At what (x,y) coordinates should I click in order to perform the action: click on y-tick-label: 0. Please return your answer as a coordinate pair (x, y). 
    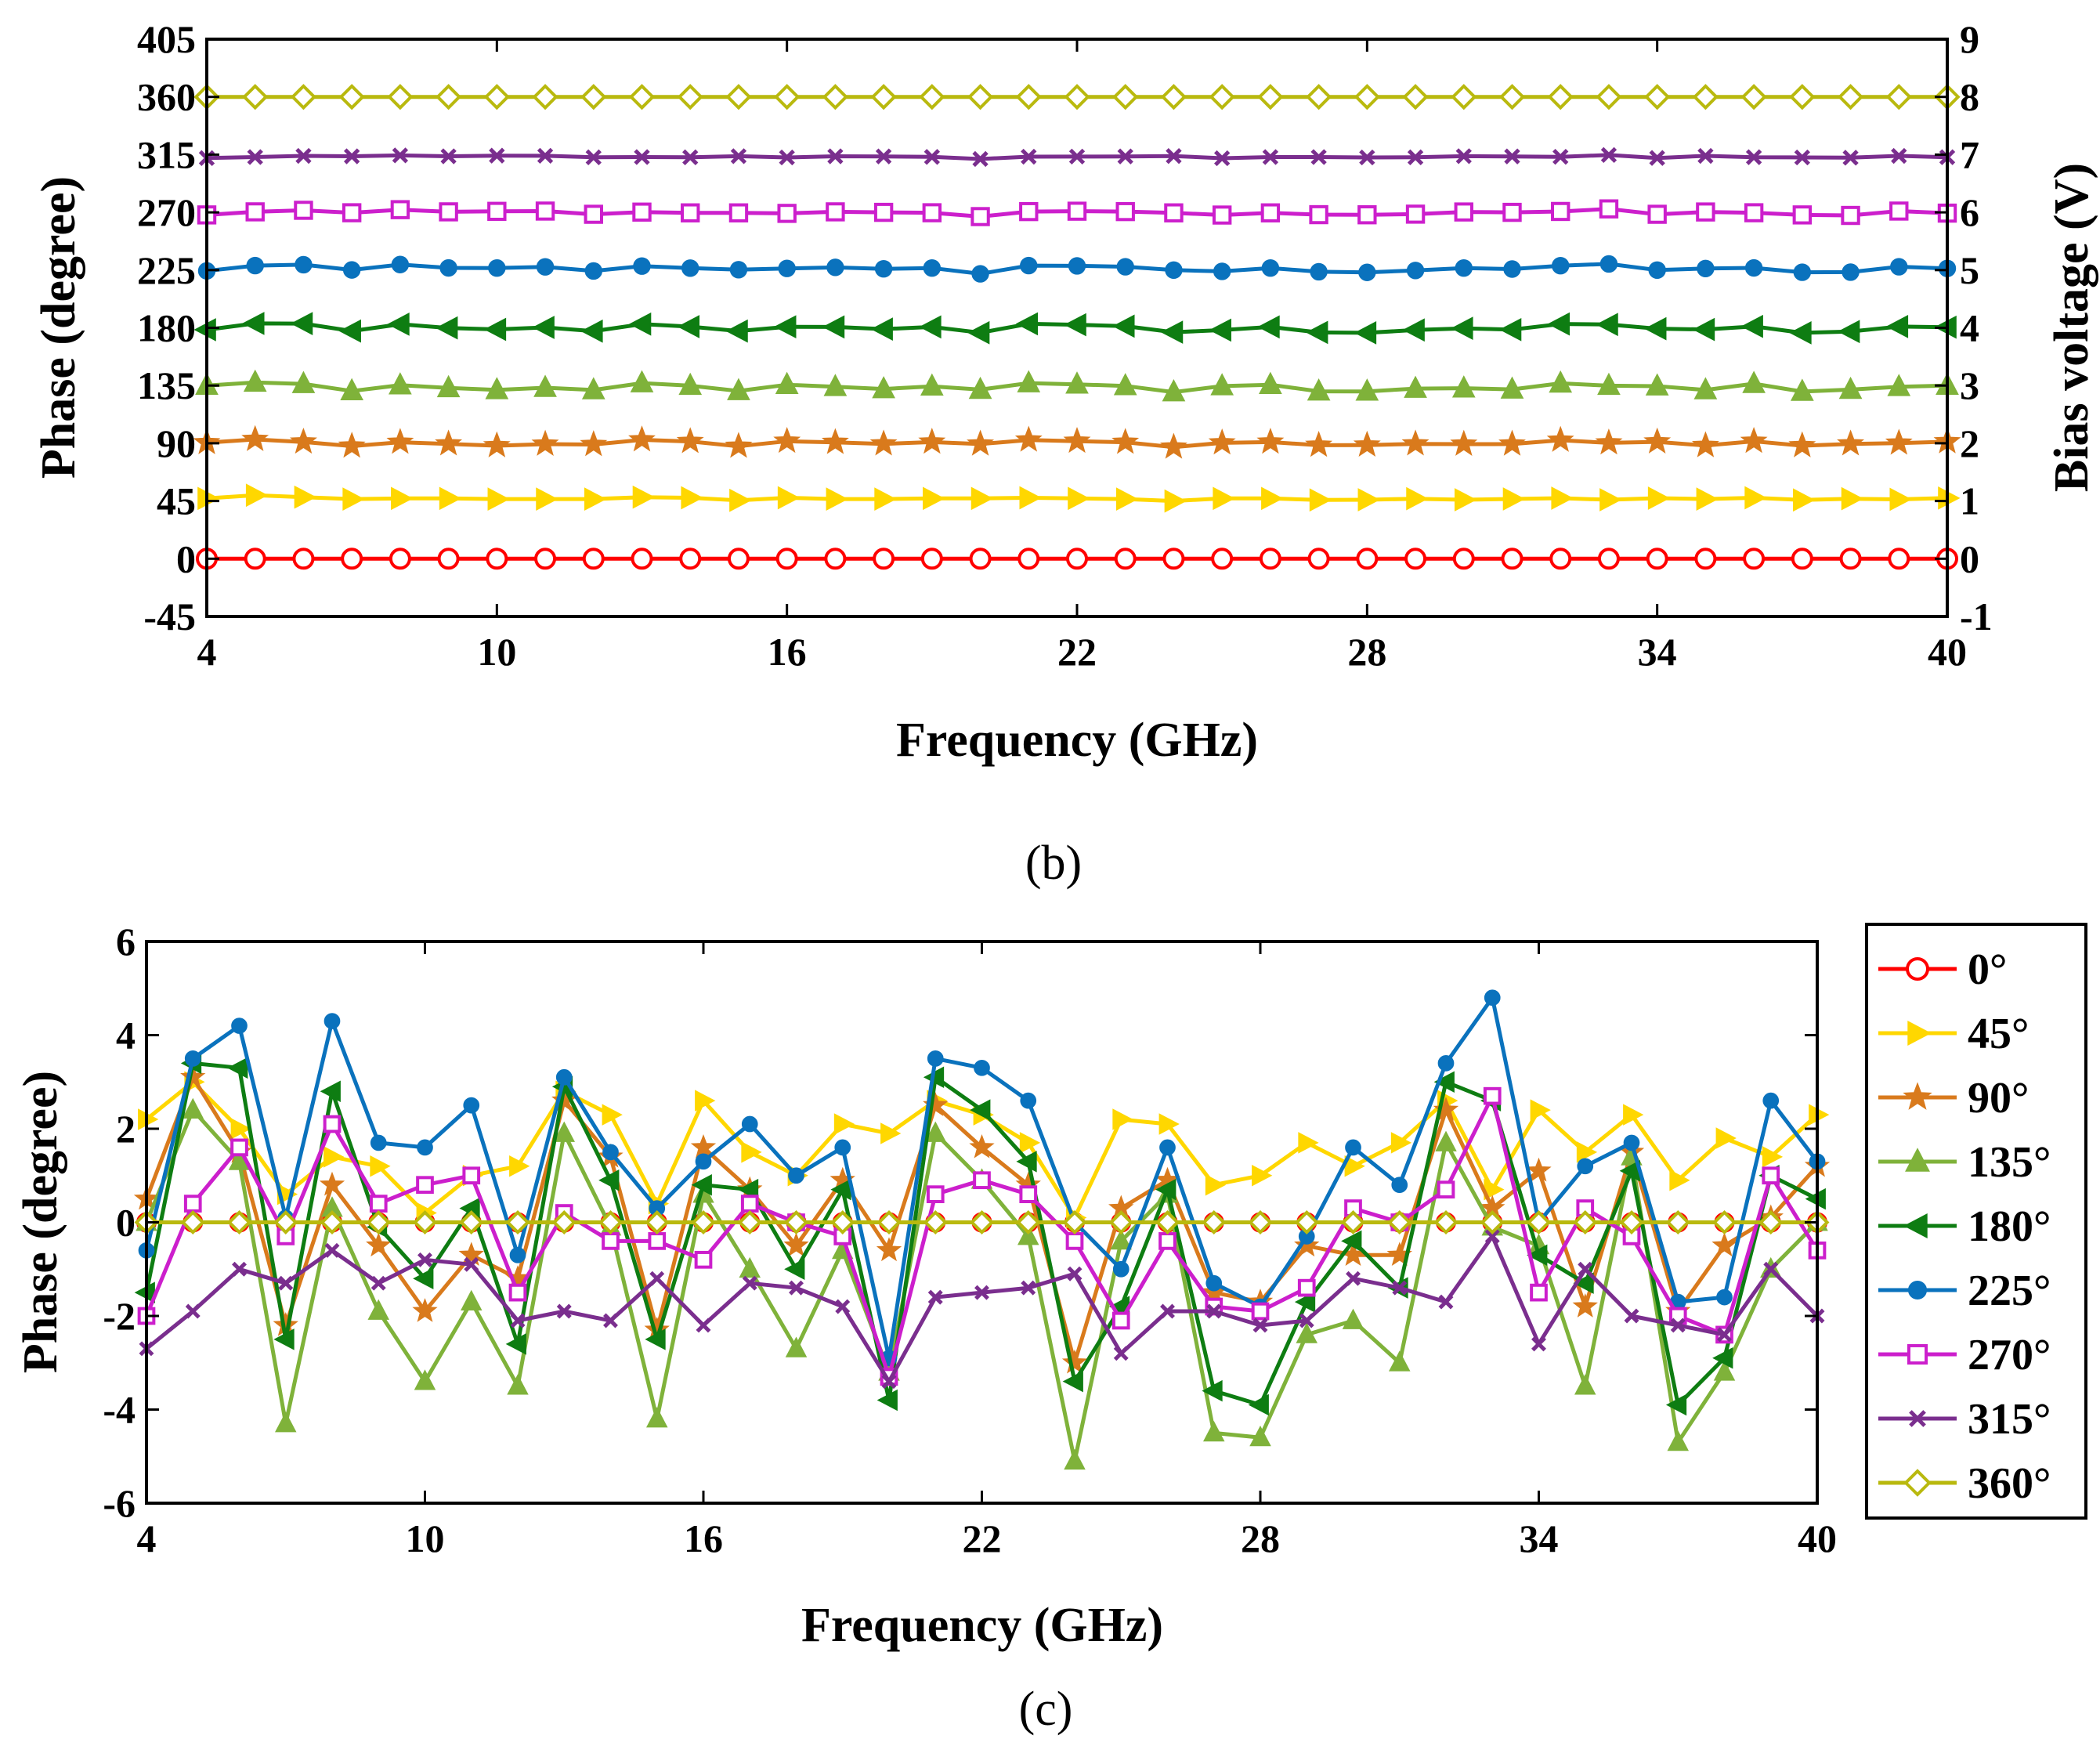
    Looking at the image, I should click on (126, 1223).